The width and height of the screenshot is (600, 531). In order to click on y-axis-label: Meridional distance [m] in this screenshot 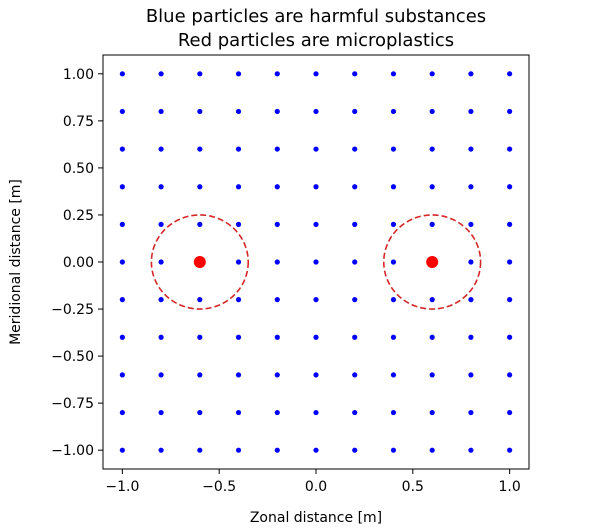, I will do `click(16, 262)`.